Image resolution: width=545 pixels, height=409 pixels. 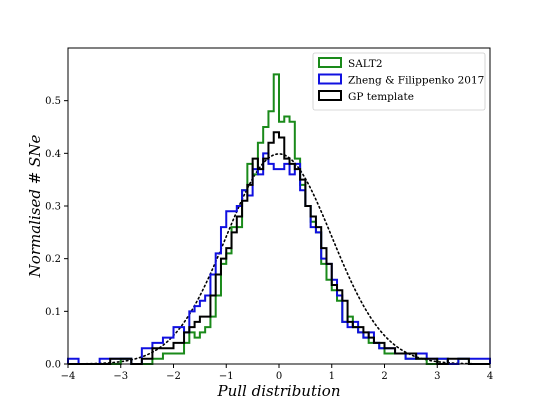 I want to click on y-tick-label: 0.1, so click(x=53, y=312).